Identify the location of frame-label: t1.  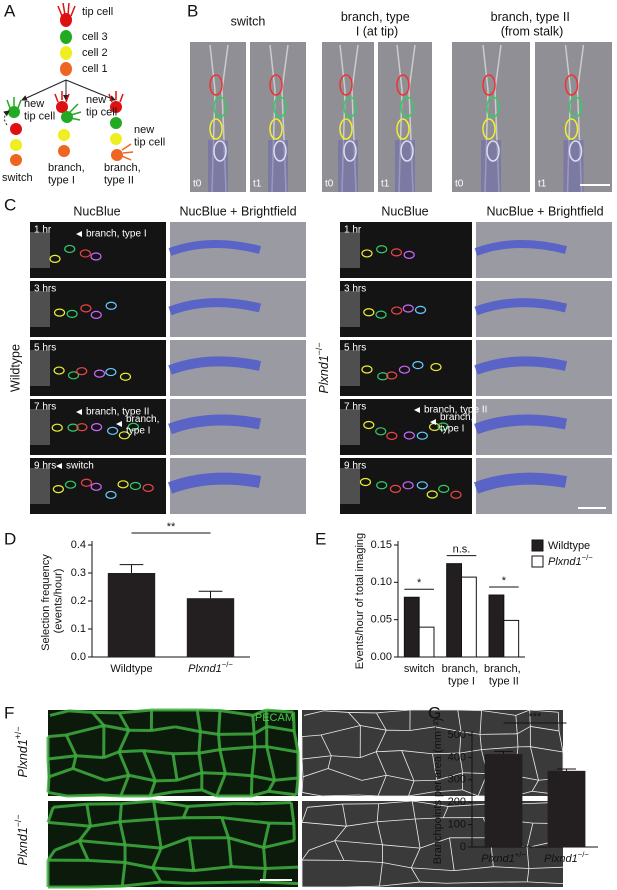
(385, 184).